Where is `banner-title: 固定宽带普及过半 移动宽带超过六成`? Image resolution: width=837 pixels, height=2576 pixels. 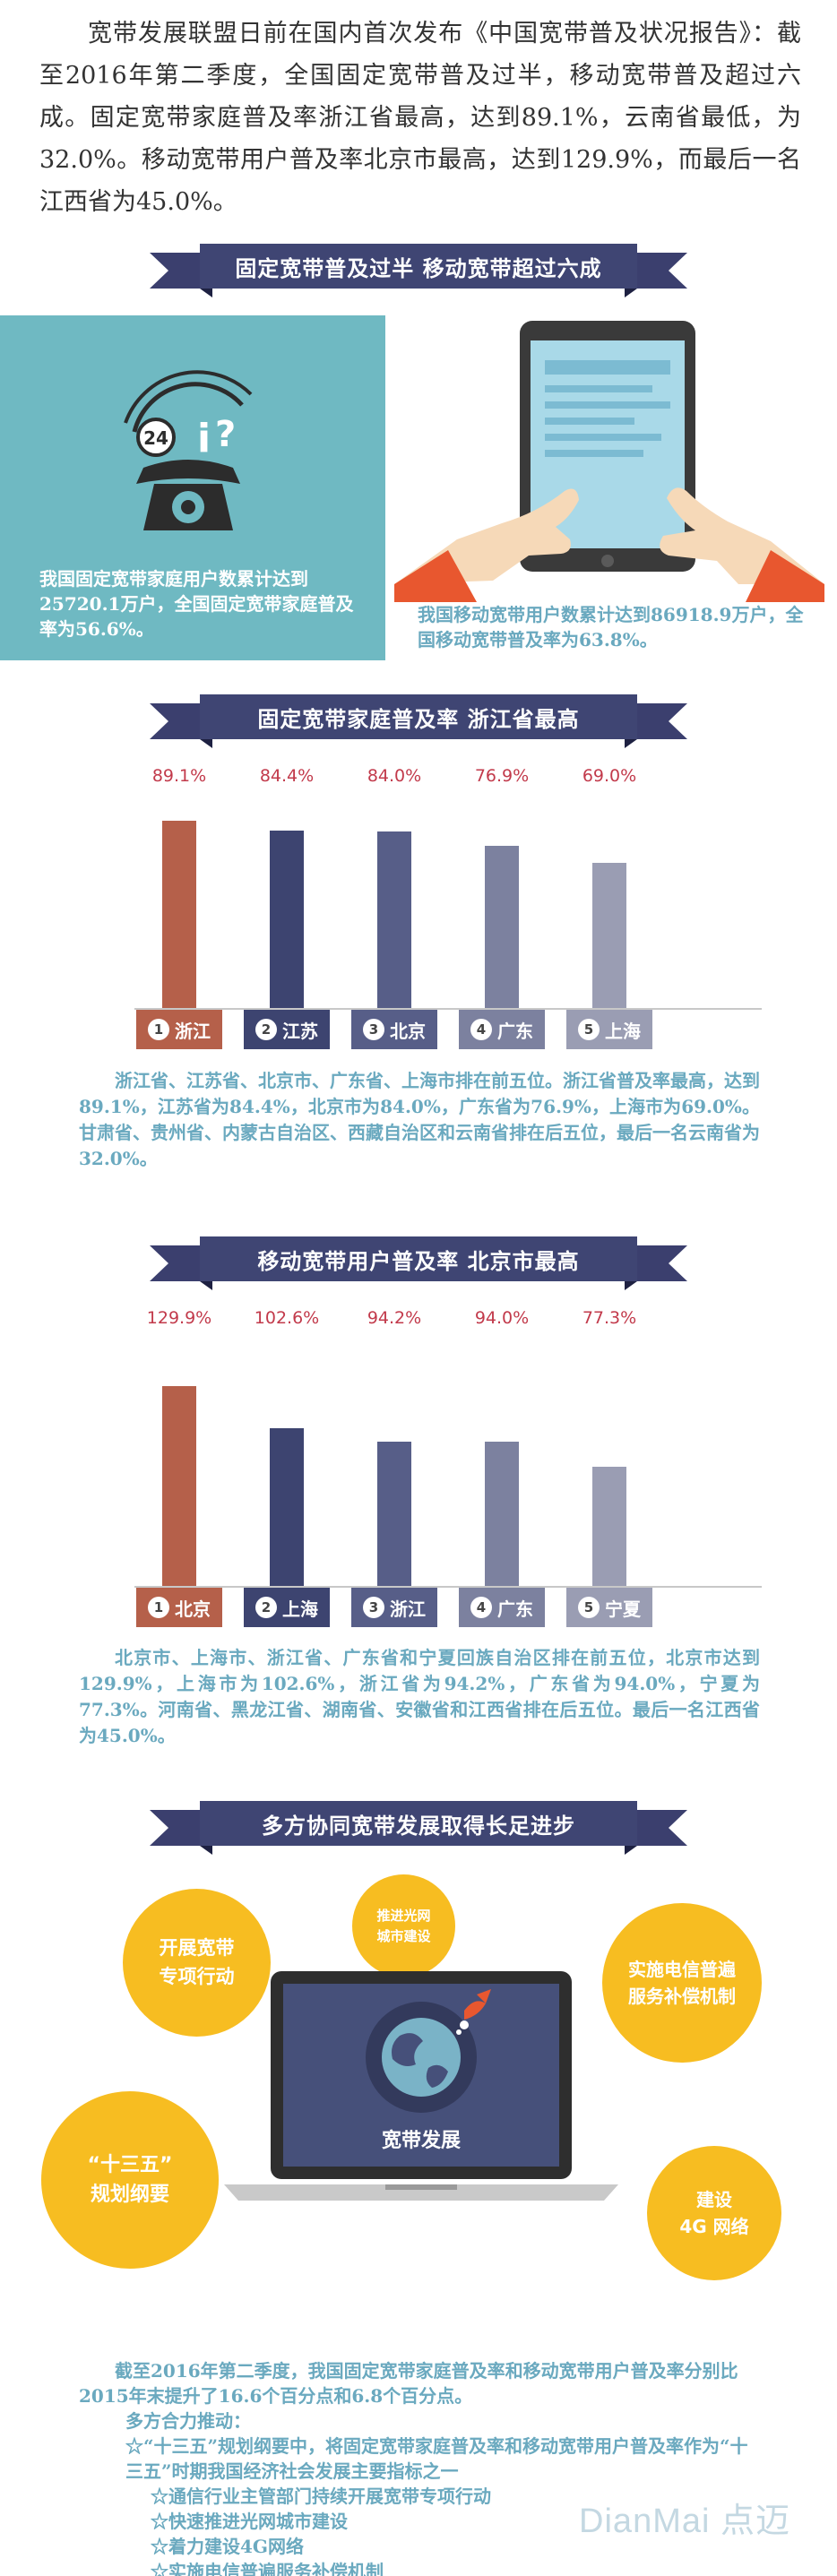 banner-title: 固定宽带普及过半 移动宽带超过六成 is located at coordinates (418, 266).